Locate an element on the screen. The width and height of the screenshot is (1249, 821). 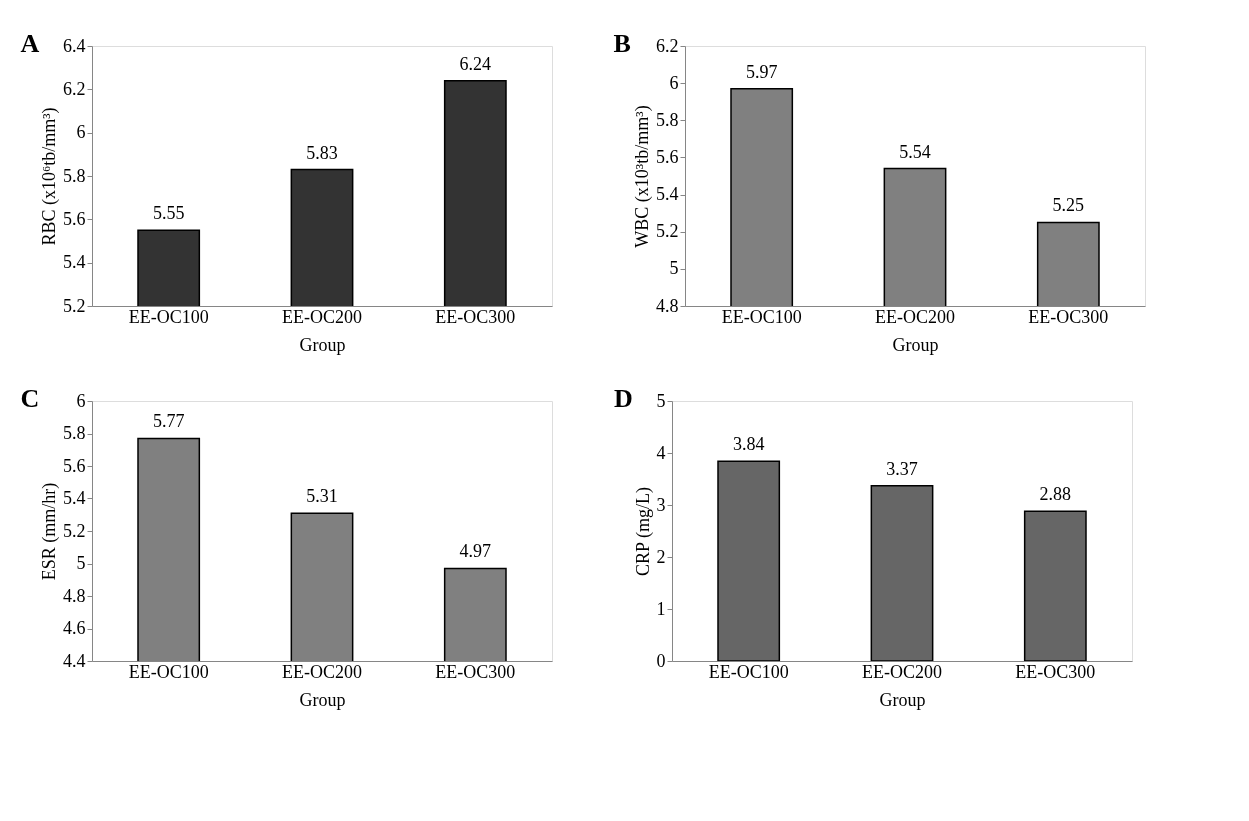
chart-title: A is located at coordinates (30, 43).